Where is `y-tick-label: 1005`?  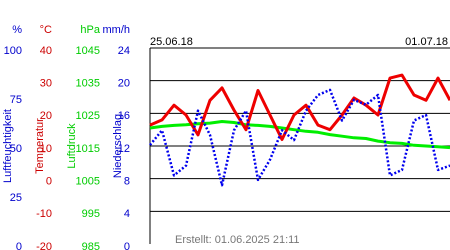
y-tick-label: 1005 is located at coordinates (88, 182).